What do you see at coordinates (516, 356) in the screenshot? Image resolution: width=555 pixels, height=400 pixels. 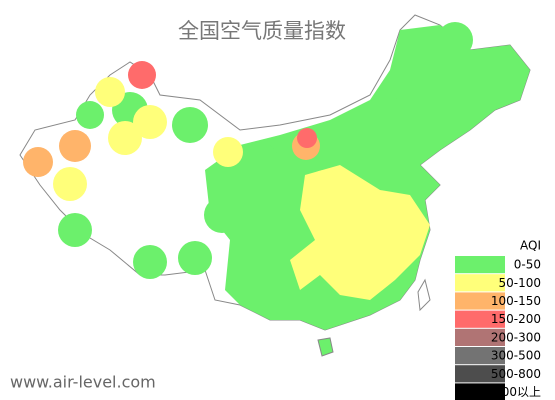 I see `legend-label: 300-500` at bounding box center [516, 356].